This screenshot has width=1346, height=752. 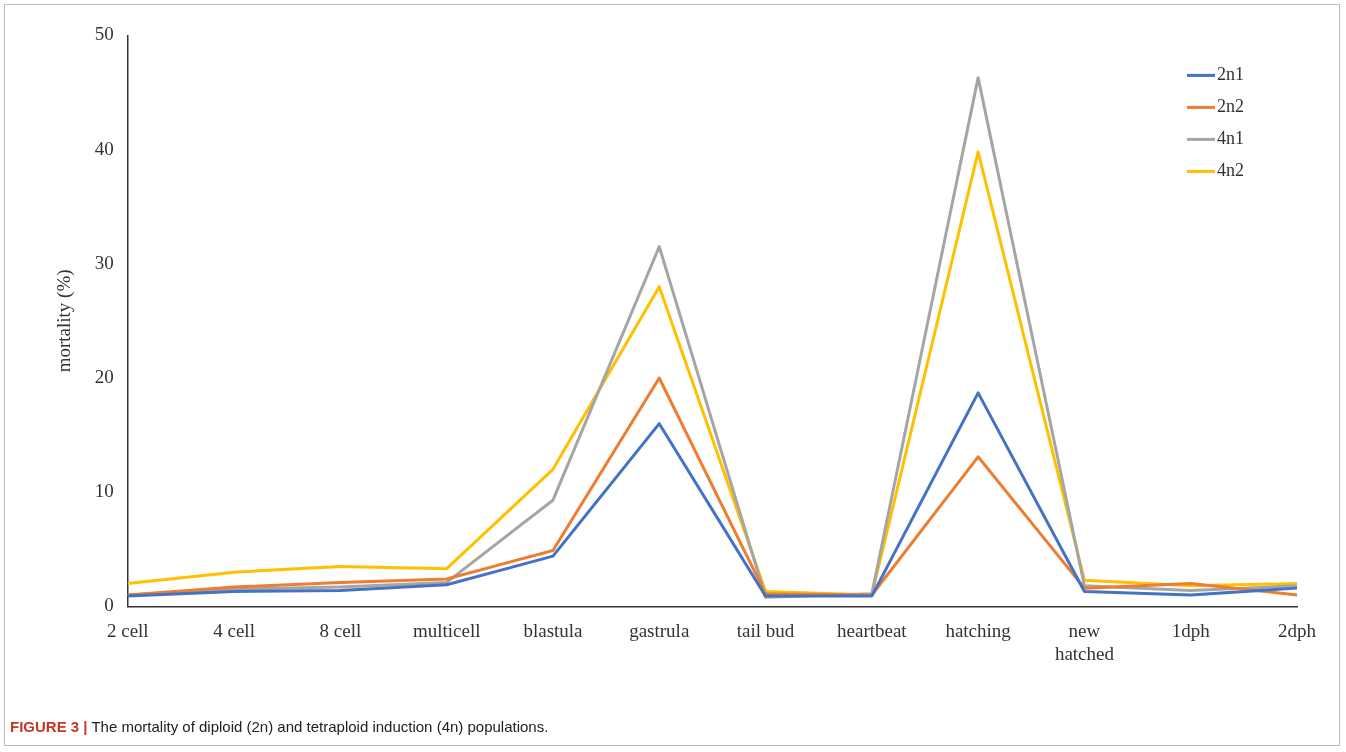 What do you see at coordinates (104, 376) in the screenshot?
I see `y-tick-label: 20` at bounding box center [104, 376].